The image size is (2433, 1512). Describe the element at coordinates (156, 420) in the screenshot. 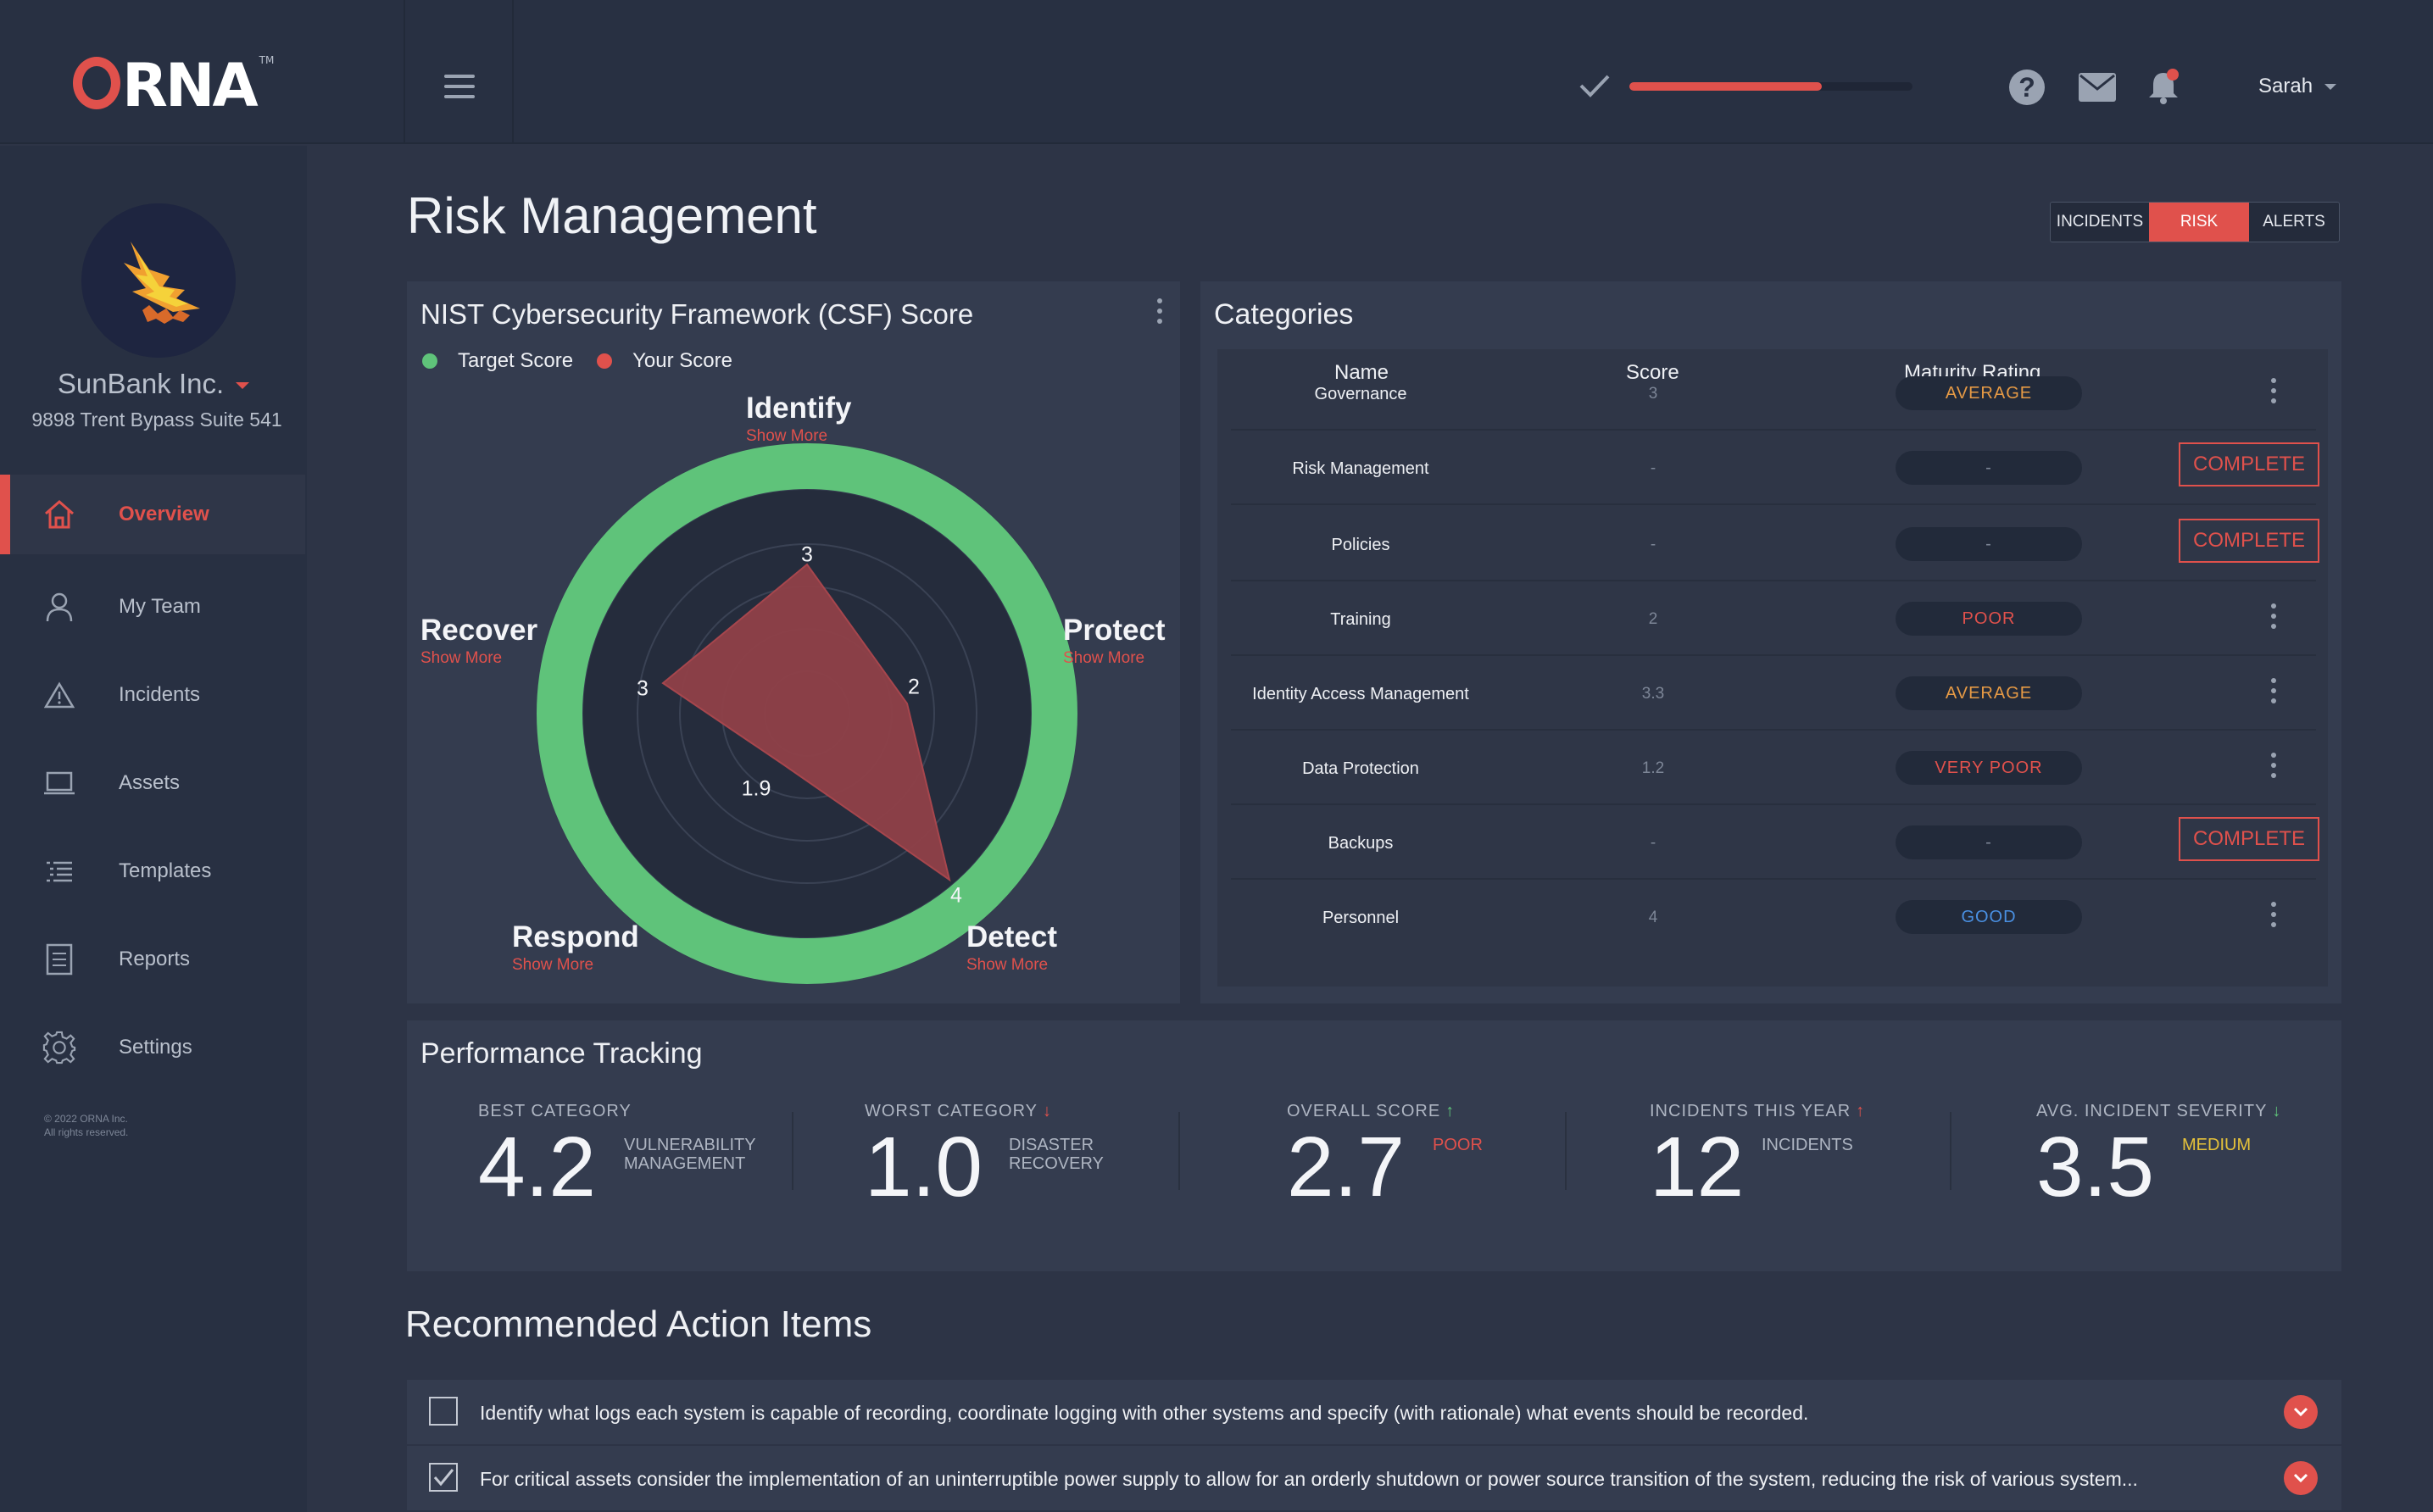

I see `company-address: 9898 Trent Bypass Suite 541` at that location.